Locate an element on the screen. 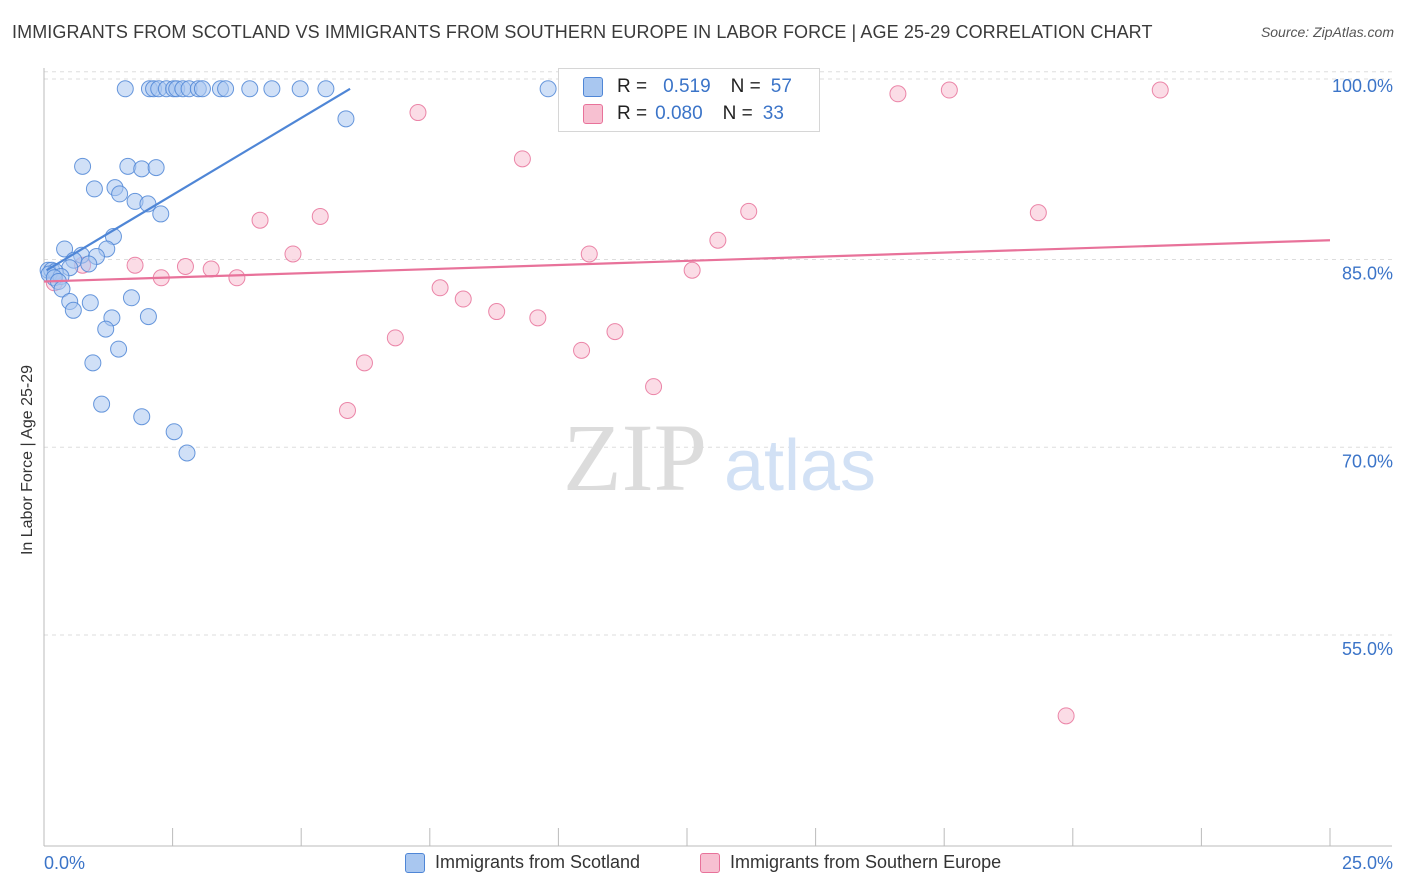  x-tick-label-min: 0.0% is located at coordinates (64, 863).